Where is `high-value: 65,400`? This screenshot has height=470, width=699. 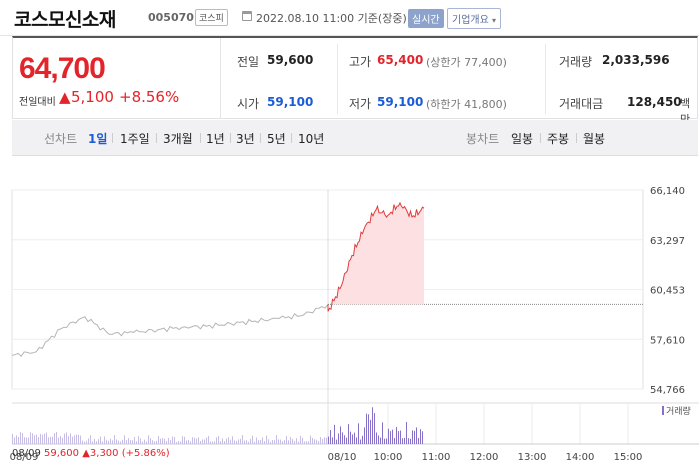
high-value: 65,400 is located at coordinates (400, 60).